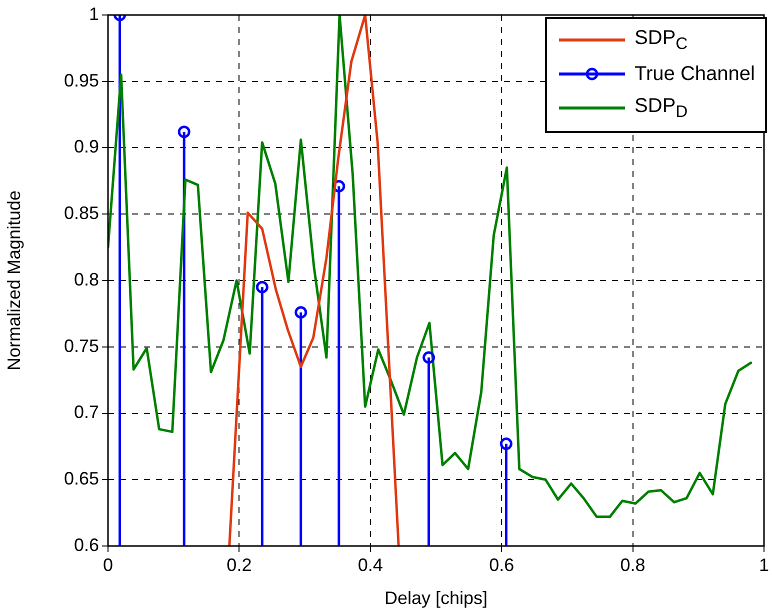  What do you see at coordinates (763, 564) in the screenshot?
I see `x-tick-label: 1` at bounding box center [763, 564].